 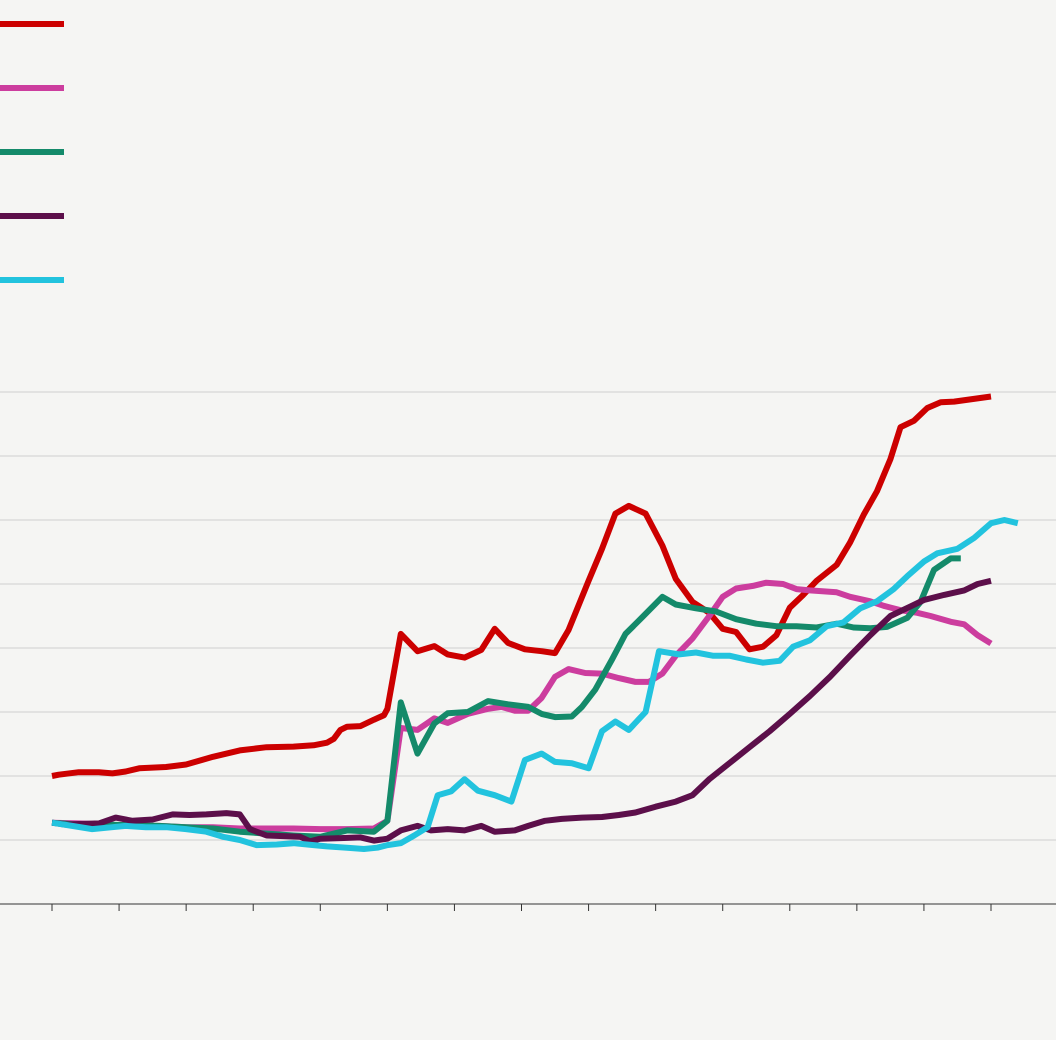 What do you see at coordinates (32, 152) in the screenshot?
I see `legend` at bounding box center [32, 152].